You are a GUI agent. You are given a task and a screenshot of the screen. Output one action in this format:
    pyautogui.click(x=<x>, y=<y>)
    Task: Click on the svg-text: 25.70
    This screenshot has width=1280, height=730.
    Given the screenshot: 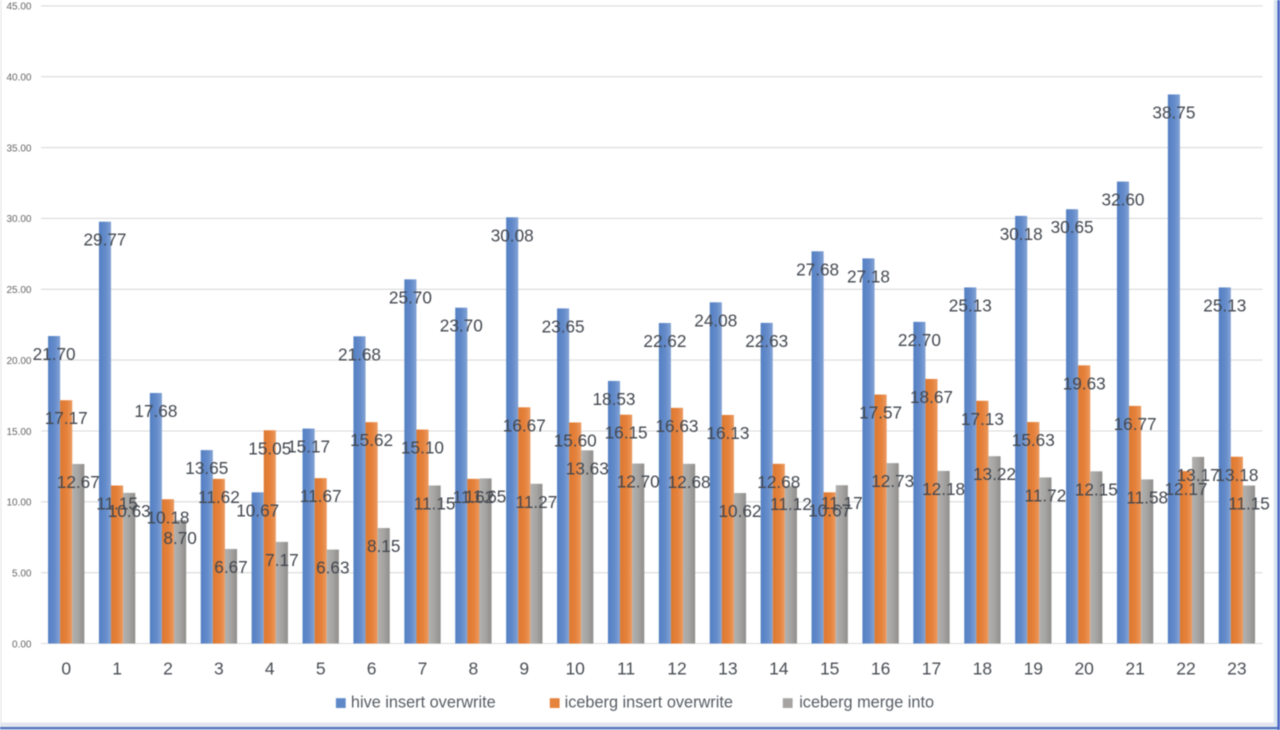 What is the action you would take?
    pyautogui.click(x=410, y=297)
    